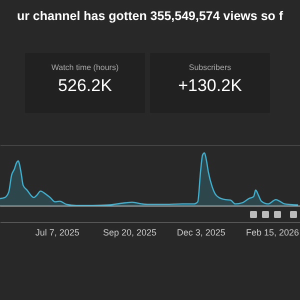 The width and height of the screenshot is (300, 300). Describe the element at coordinates (85, 86) in the screenshot. I see `text: 526.2K` at that location.